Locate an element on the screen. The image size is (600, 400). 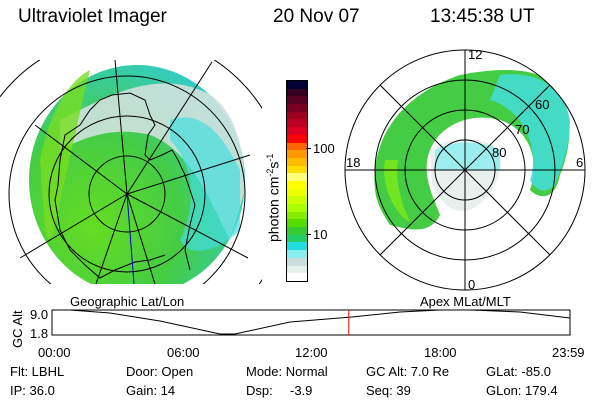
door-info: Door: Open is located at coordinates (160, 371).